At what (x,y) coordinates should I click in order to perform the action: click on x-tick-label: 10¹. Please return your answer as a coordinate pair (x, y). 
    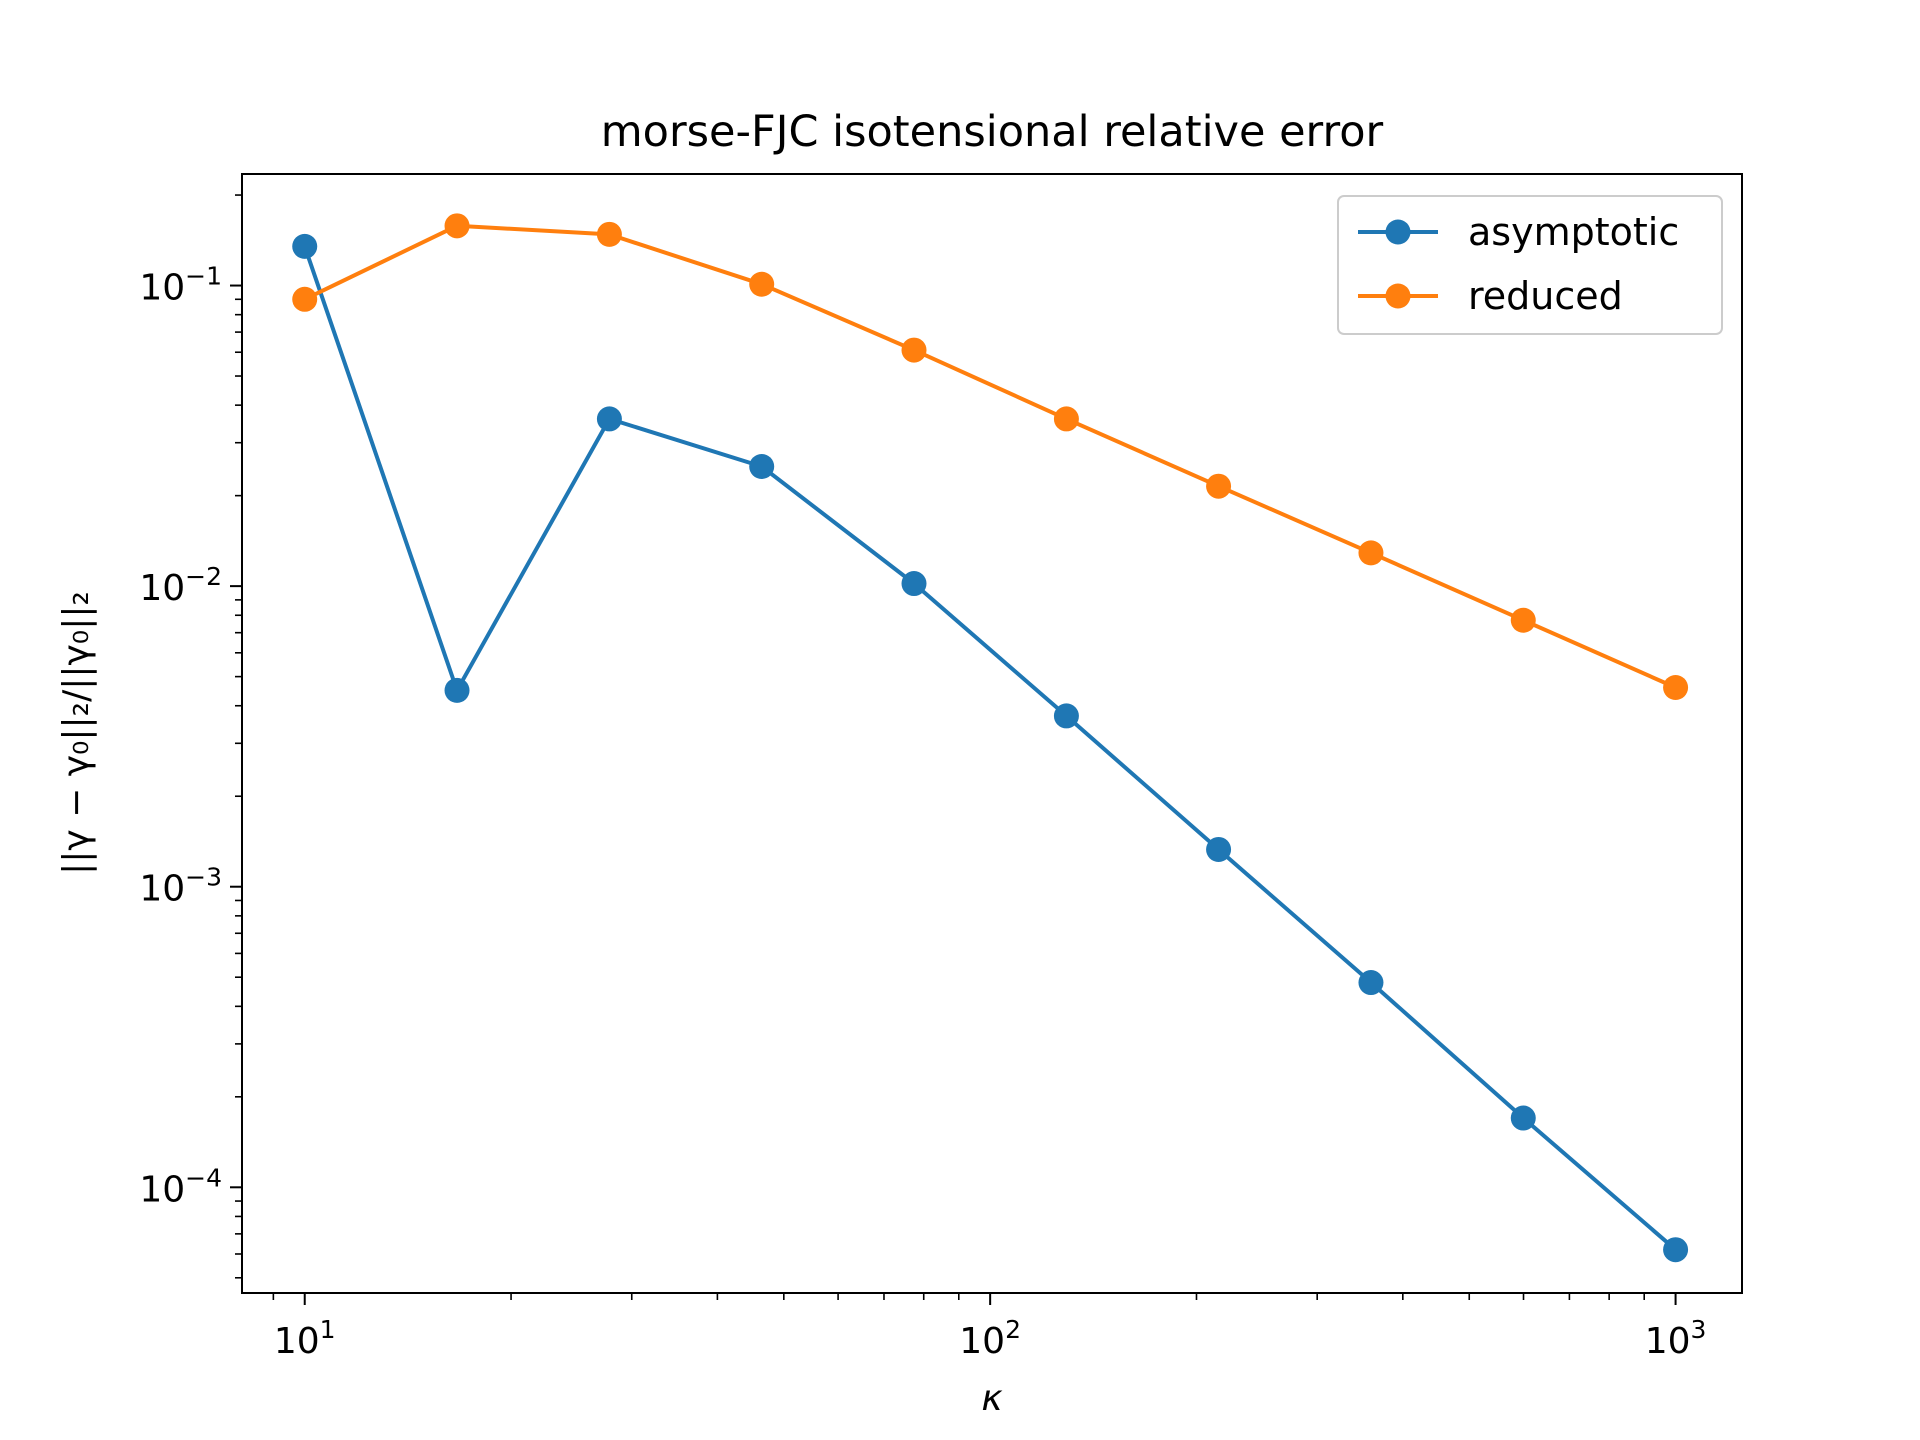
    Looking at the image, I should click on (305, 1338).